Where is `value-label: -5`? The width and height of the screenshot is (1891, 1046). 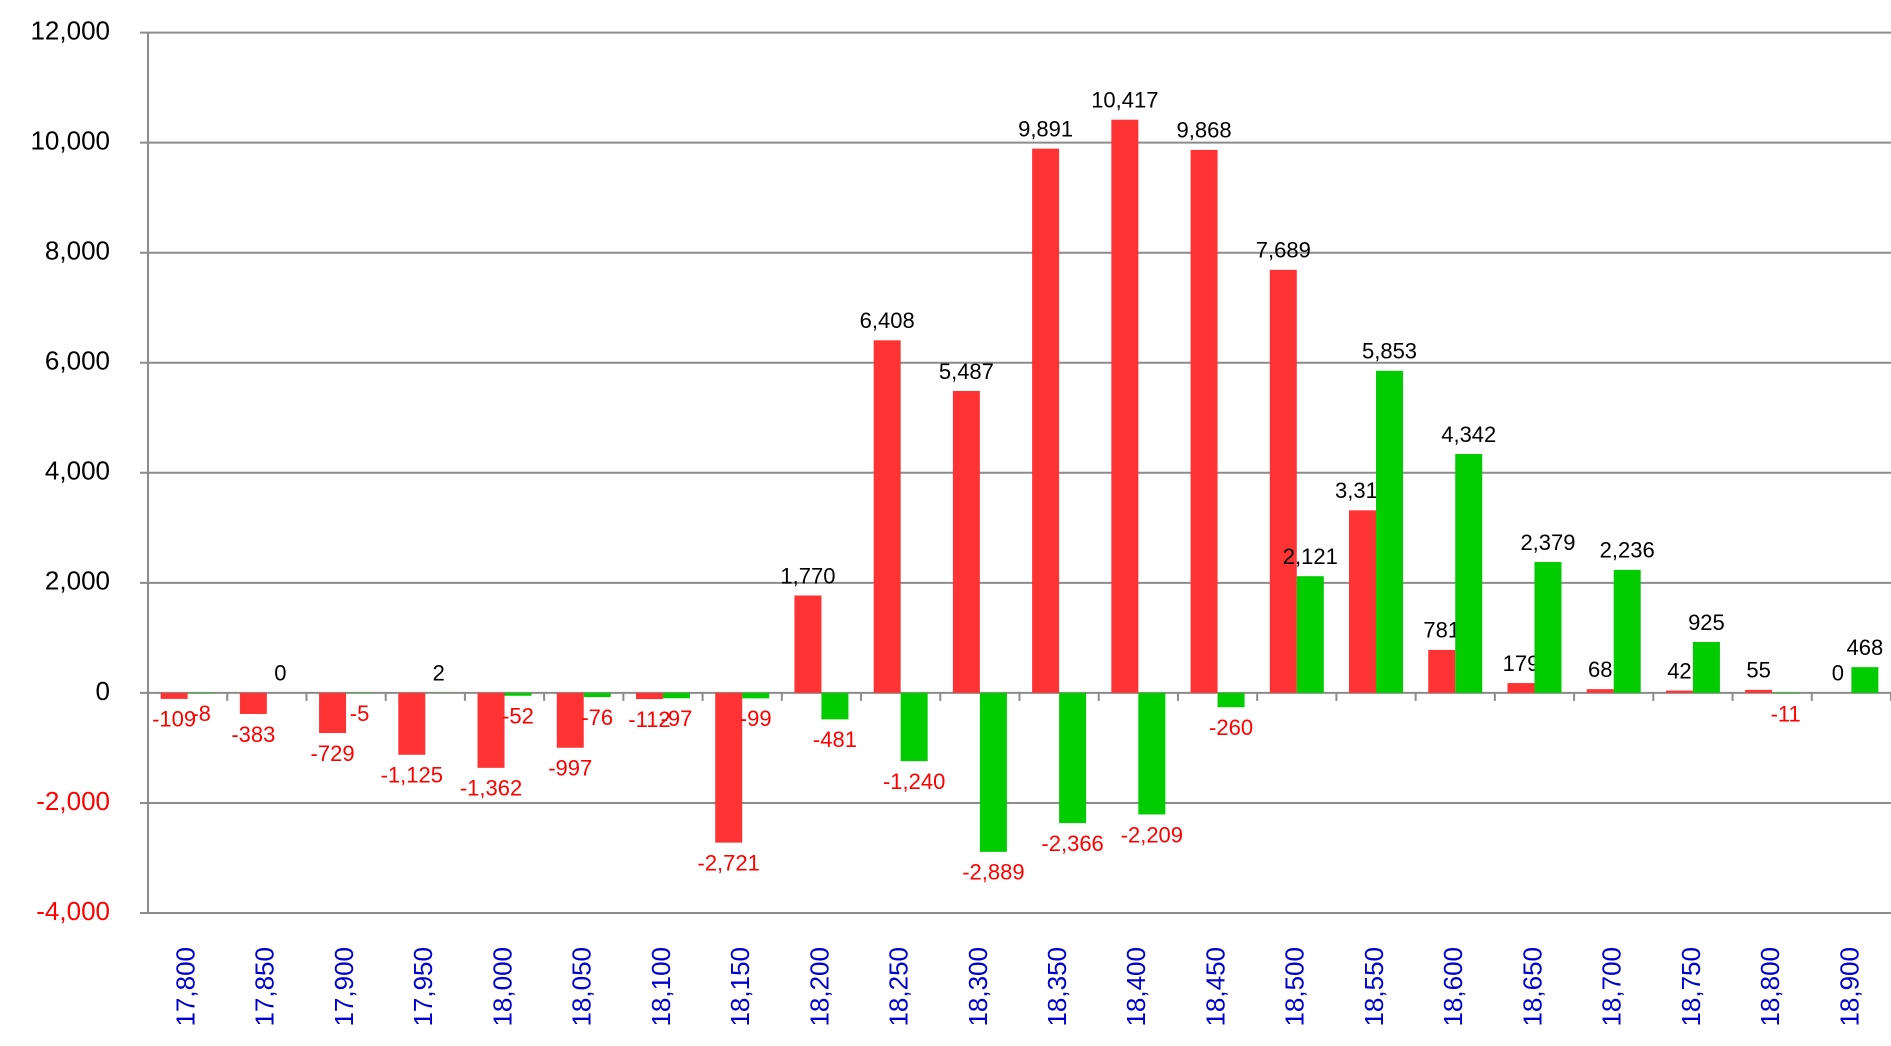 value-label: -5 is located at coordinates (360, 713).